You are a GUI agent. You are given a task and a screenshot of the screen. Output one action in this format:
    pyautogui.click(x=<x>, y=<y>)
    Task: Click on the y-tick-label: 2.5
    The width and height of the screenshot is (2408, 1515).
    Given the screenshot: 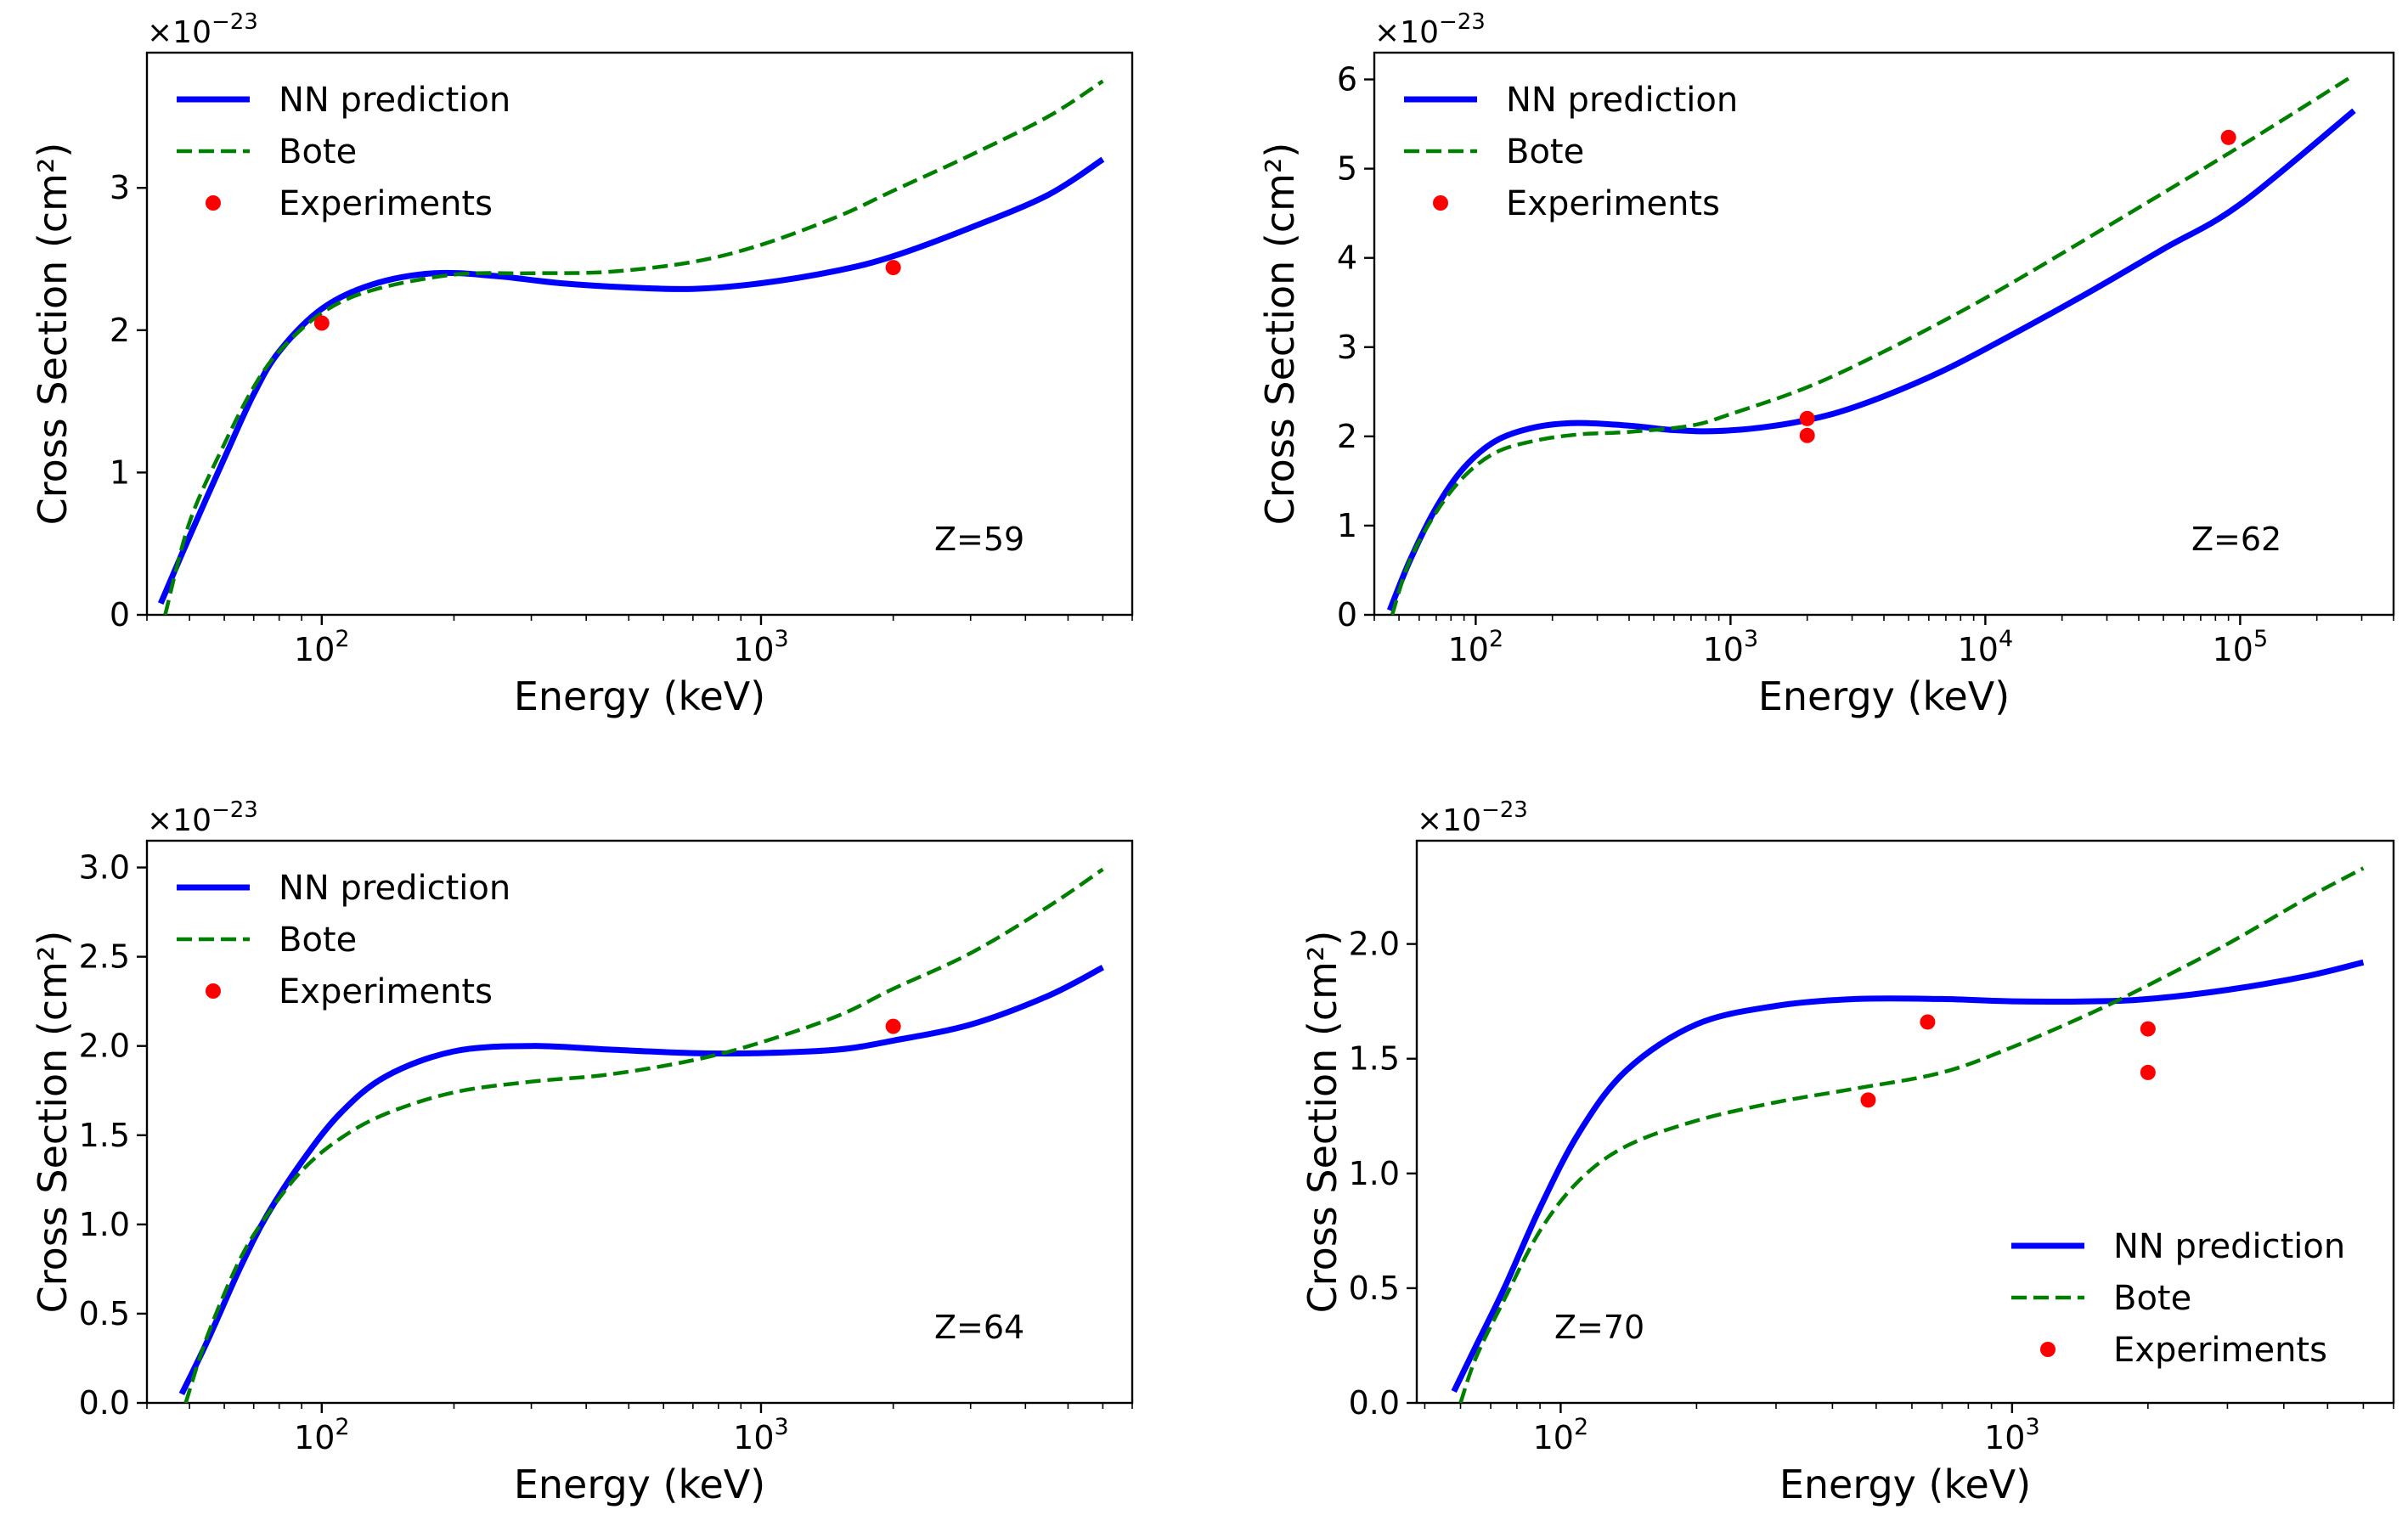 What is the action you would take?
    pyautogui.click(x=105, y=957)
    